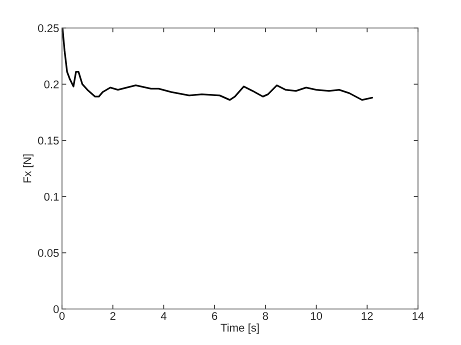  I want to click on x-tick-label: 0, so click(62, 316).